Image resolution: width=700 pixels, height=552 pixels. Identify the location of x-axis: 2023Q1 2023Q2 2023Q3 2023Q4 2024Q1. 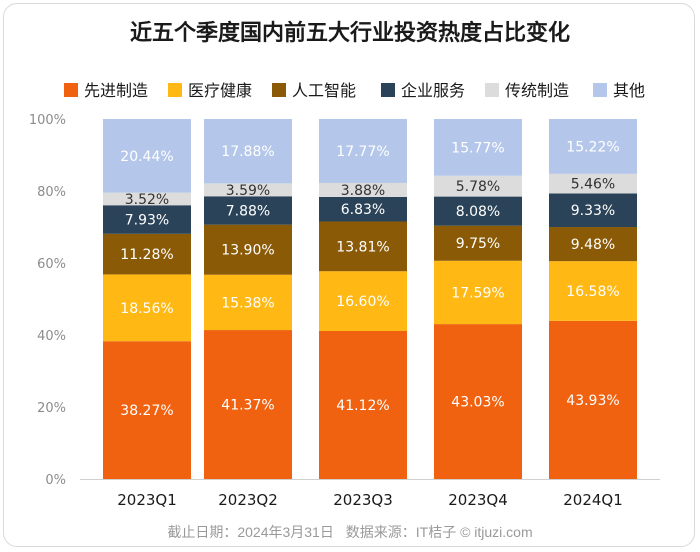
(370, 494).